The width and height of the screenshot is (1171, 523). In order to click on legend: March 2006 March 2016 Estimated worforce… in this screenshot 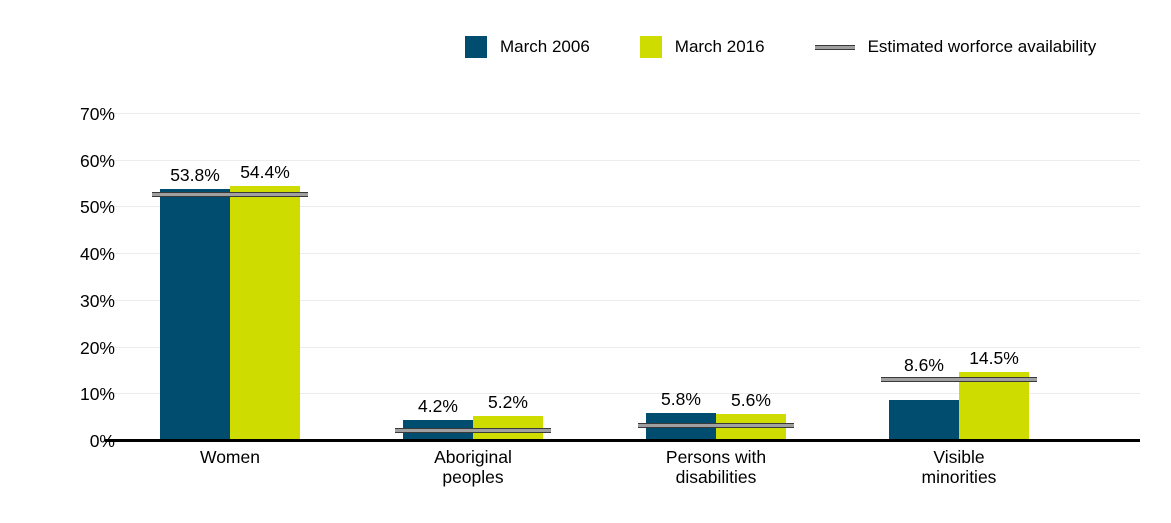, I will do `click(780, 47)`.